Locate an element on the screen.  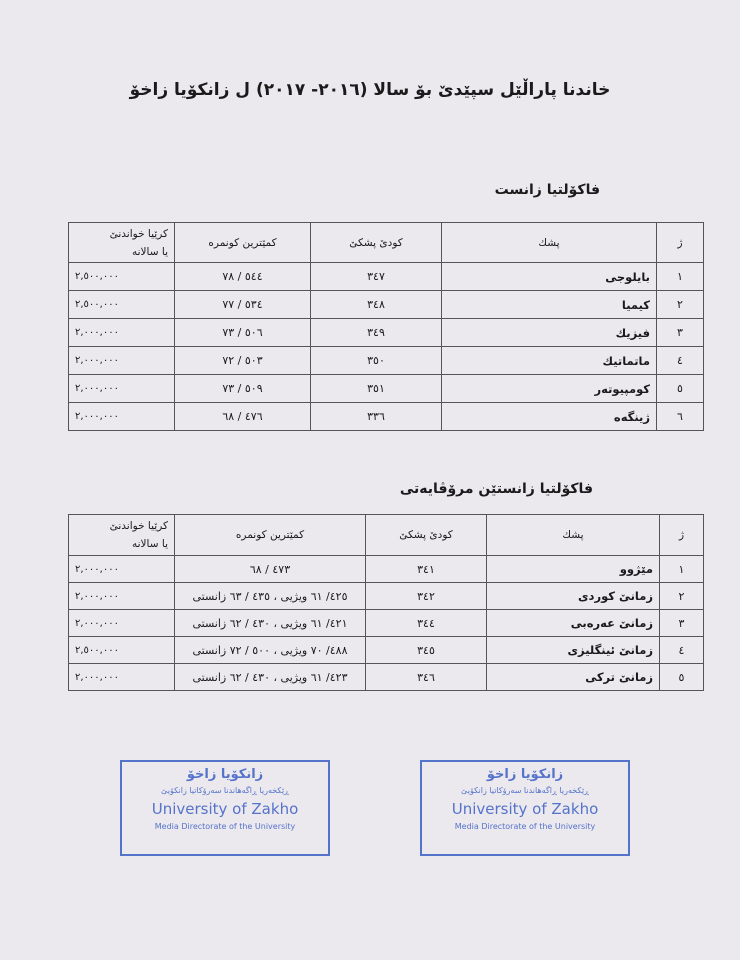
cell-grade: ٤٢١/ ٦١ ویژیی ، ٤٣٠ / ٦٢ زانستی is located at coordinates (270, 623).